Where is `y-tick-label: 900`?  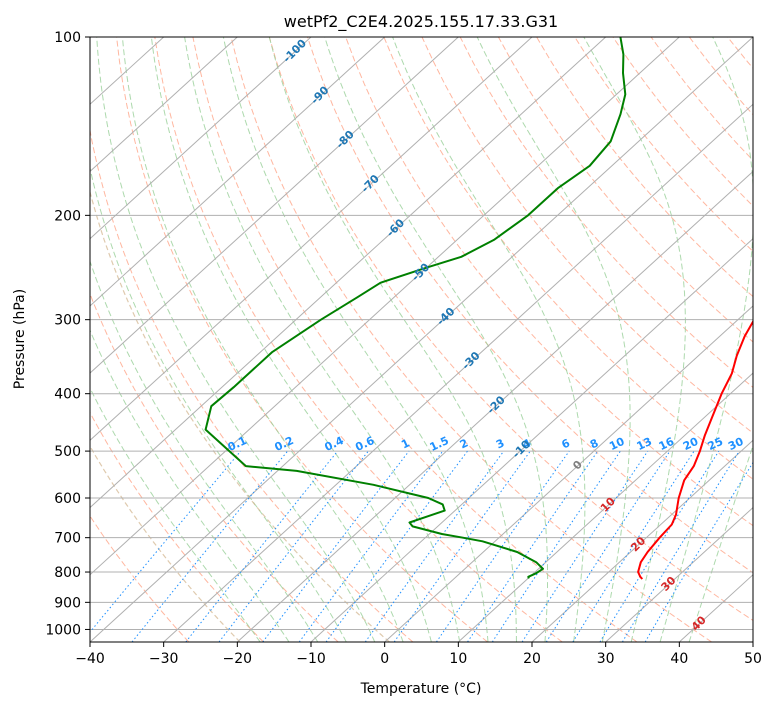
y-tick-label: 900 is located at coordinates (67, 603).